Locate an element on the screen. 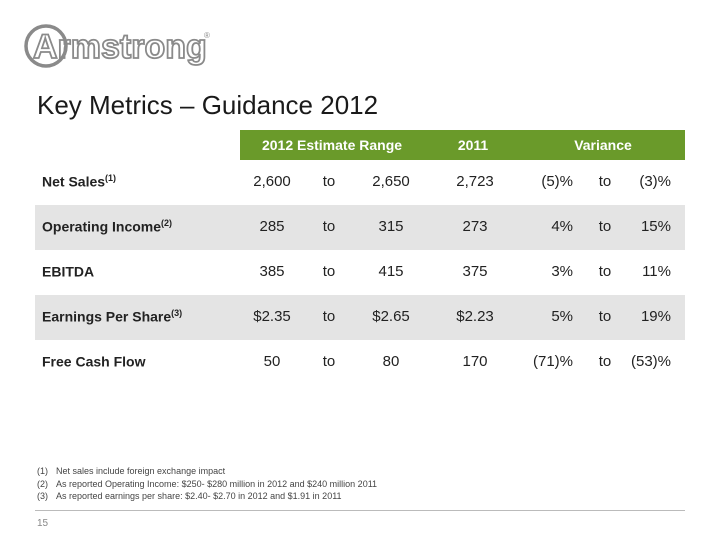 Image resolution: width=720 pixels, height=540 pixels. variance-low: 5% is located at coordinates (562, 316).